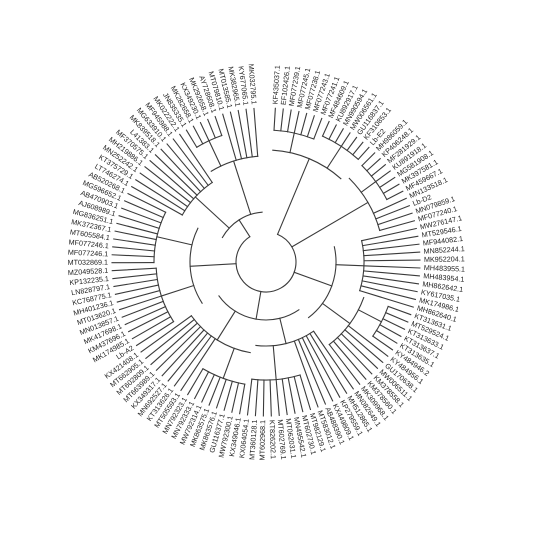 The height and width of the screenshot is (536, 550). What do you see at coordinates (212, 212) in the screenshot?
I see `clade-f1-stem` at bounding box center [212, 212].